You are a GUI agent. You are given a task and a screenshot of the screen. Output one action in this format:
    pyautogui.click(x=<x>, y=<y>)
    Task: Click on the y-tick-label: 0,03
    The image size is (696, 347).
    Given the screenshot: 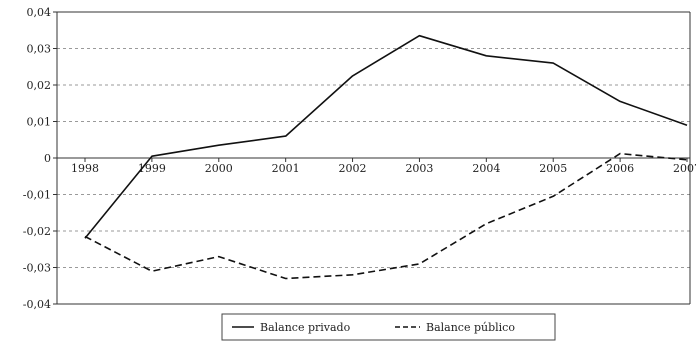 What is the action you would take?
    pyautogui.click(x=39, y=49)
    